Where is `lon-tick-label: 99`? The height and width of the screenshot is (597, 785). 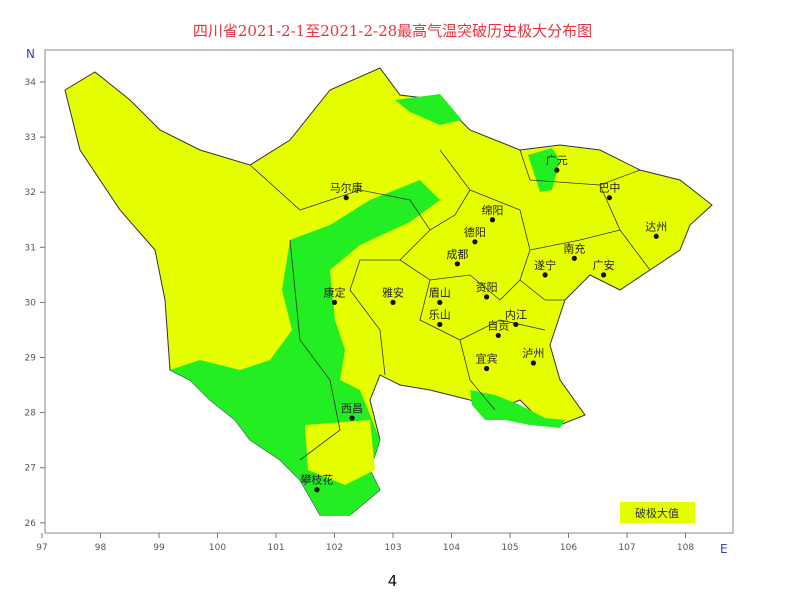 lon-tick-label: 99 is located at coordinates (159, 548).